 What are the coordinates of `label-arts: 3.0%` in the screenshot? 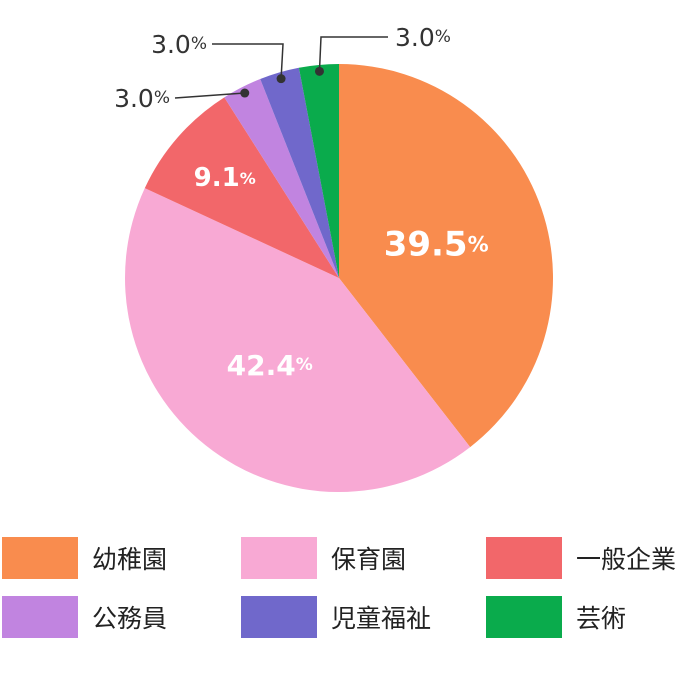 It's located at (423, 37).